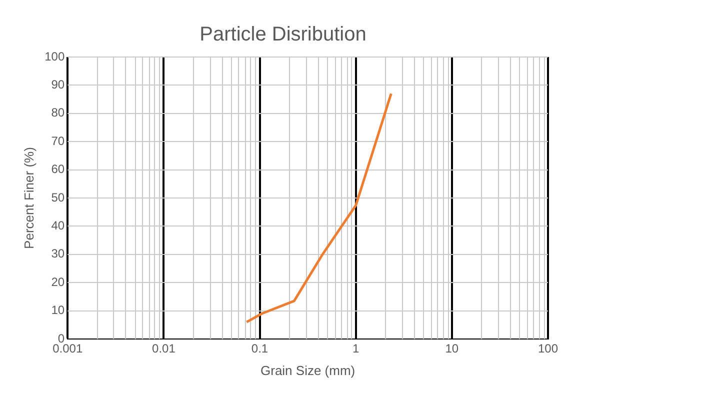  What do you see at coordinates (58, 281) in the screenshot?
I see `y-tick-label: 20` at bounding box center [58, 281].